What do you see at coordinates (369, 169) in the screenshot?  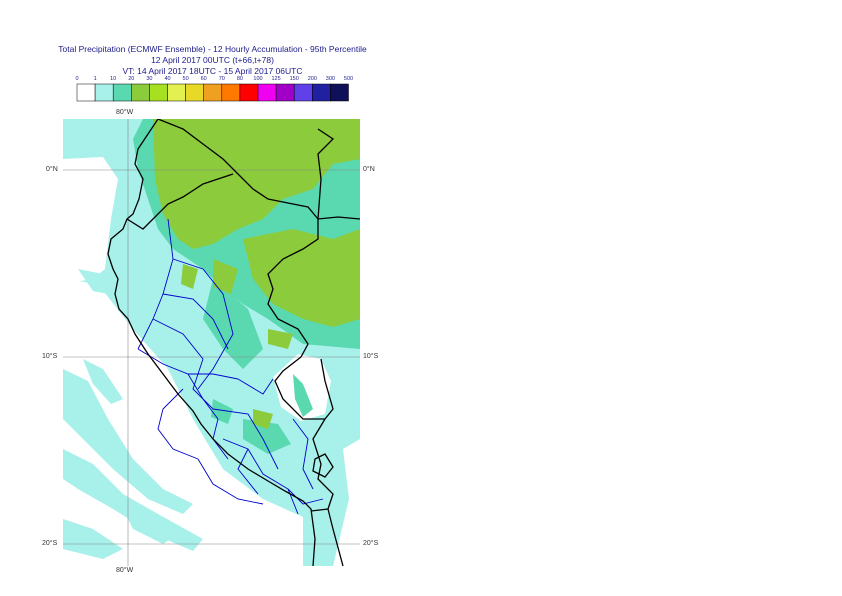 I see `lat-label-eq-right: 0°N` at bounding box center [369, 169].